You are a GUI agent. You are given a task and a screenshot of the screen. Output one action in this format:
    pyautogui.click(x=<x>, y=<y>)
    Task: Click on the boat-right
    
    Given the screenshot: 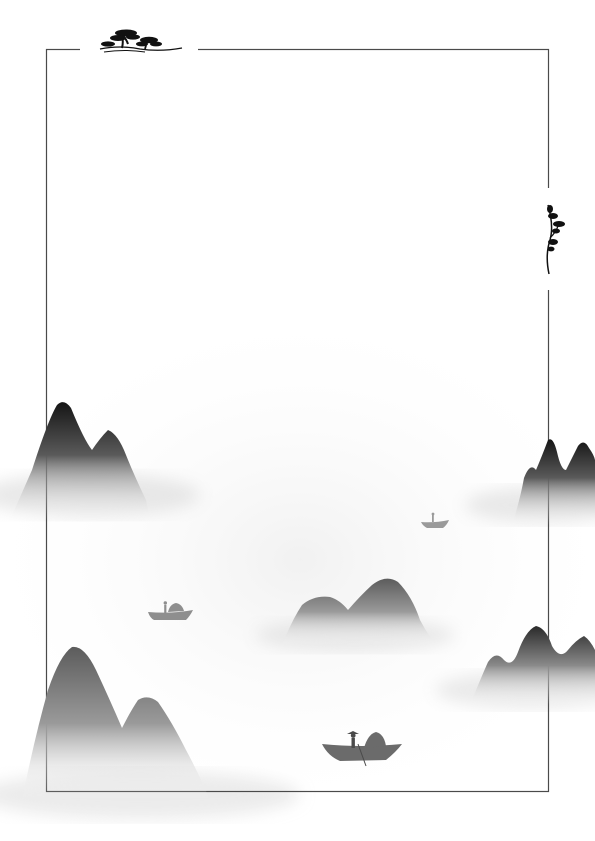 What is the action you would take?
    pyautogui.click(x=435, y=520)
    